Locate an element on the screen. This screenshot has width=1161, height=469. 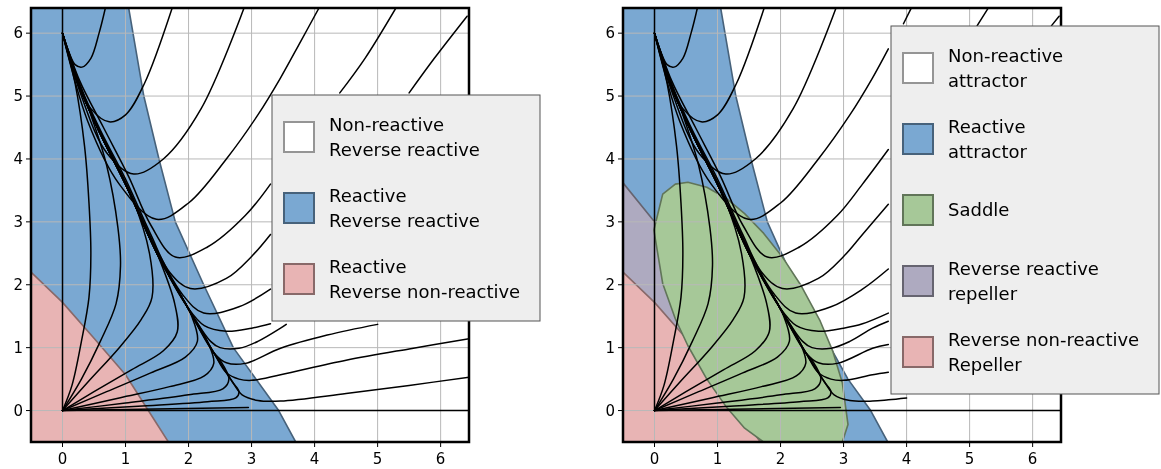
legend-label: Reactive Reverse reactive is located at coordinates (404, 207).